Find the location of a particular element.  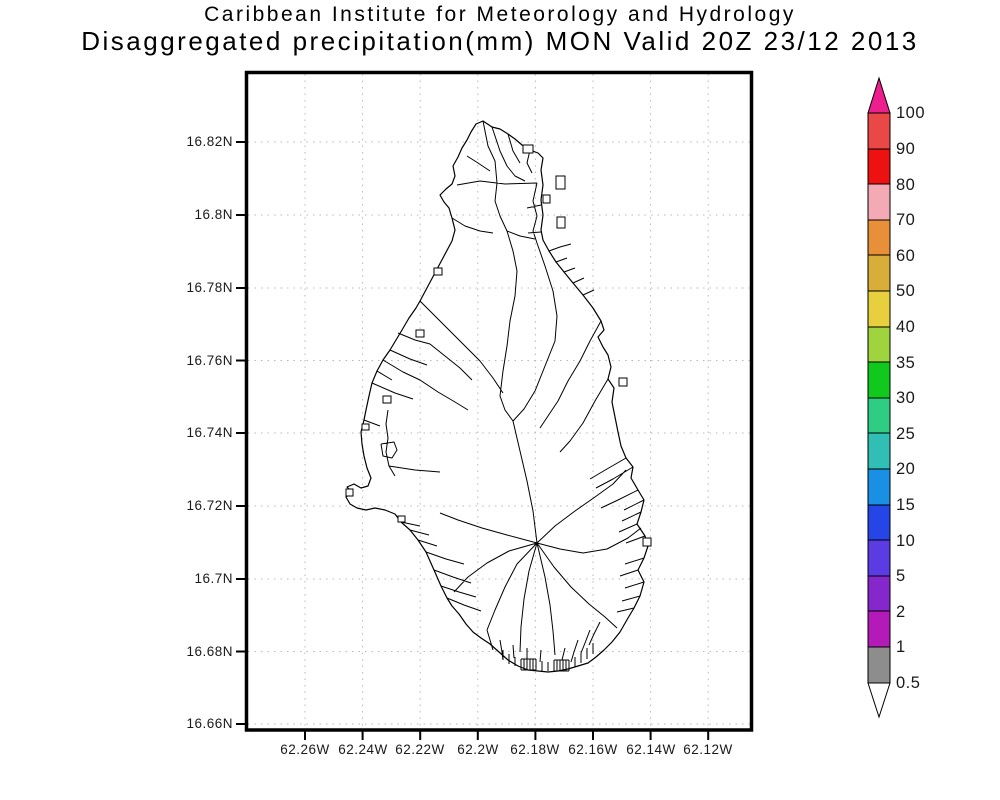

colorbar-label: 35 is located at coordinates (905, 363).